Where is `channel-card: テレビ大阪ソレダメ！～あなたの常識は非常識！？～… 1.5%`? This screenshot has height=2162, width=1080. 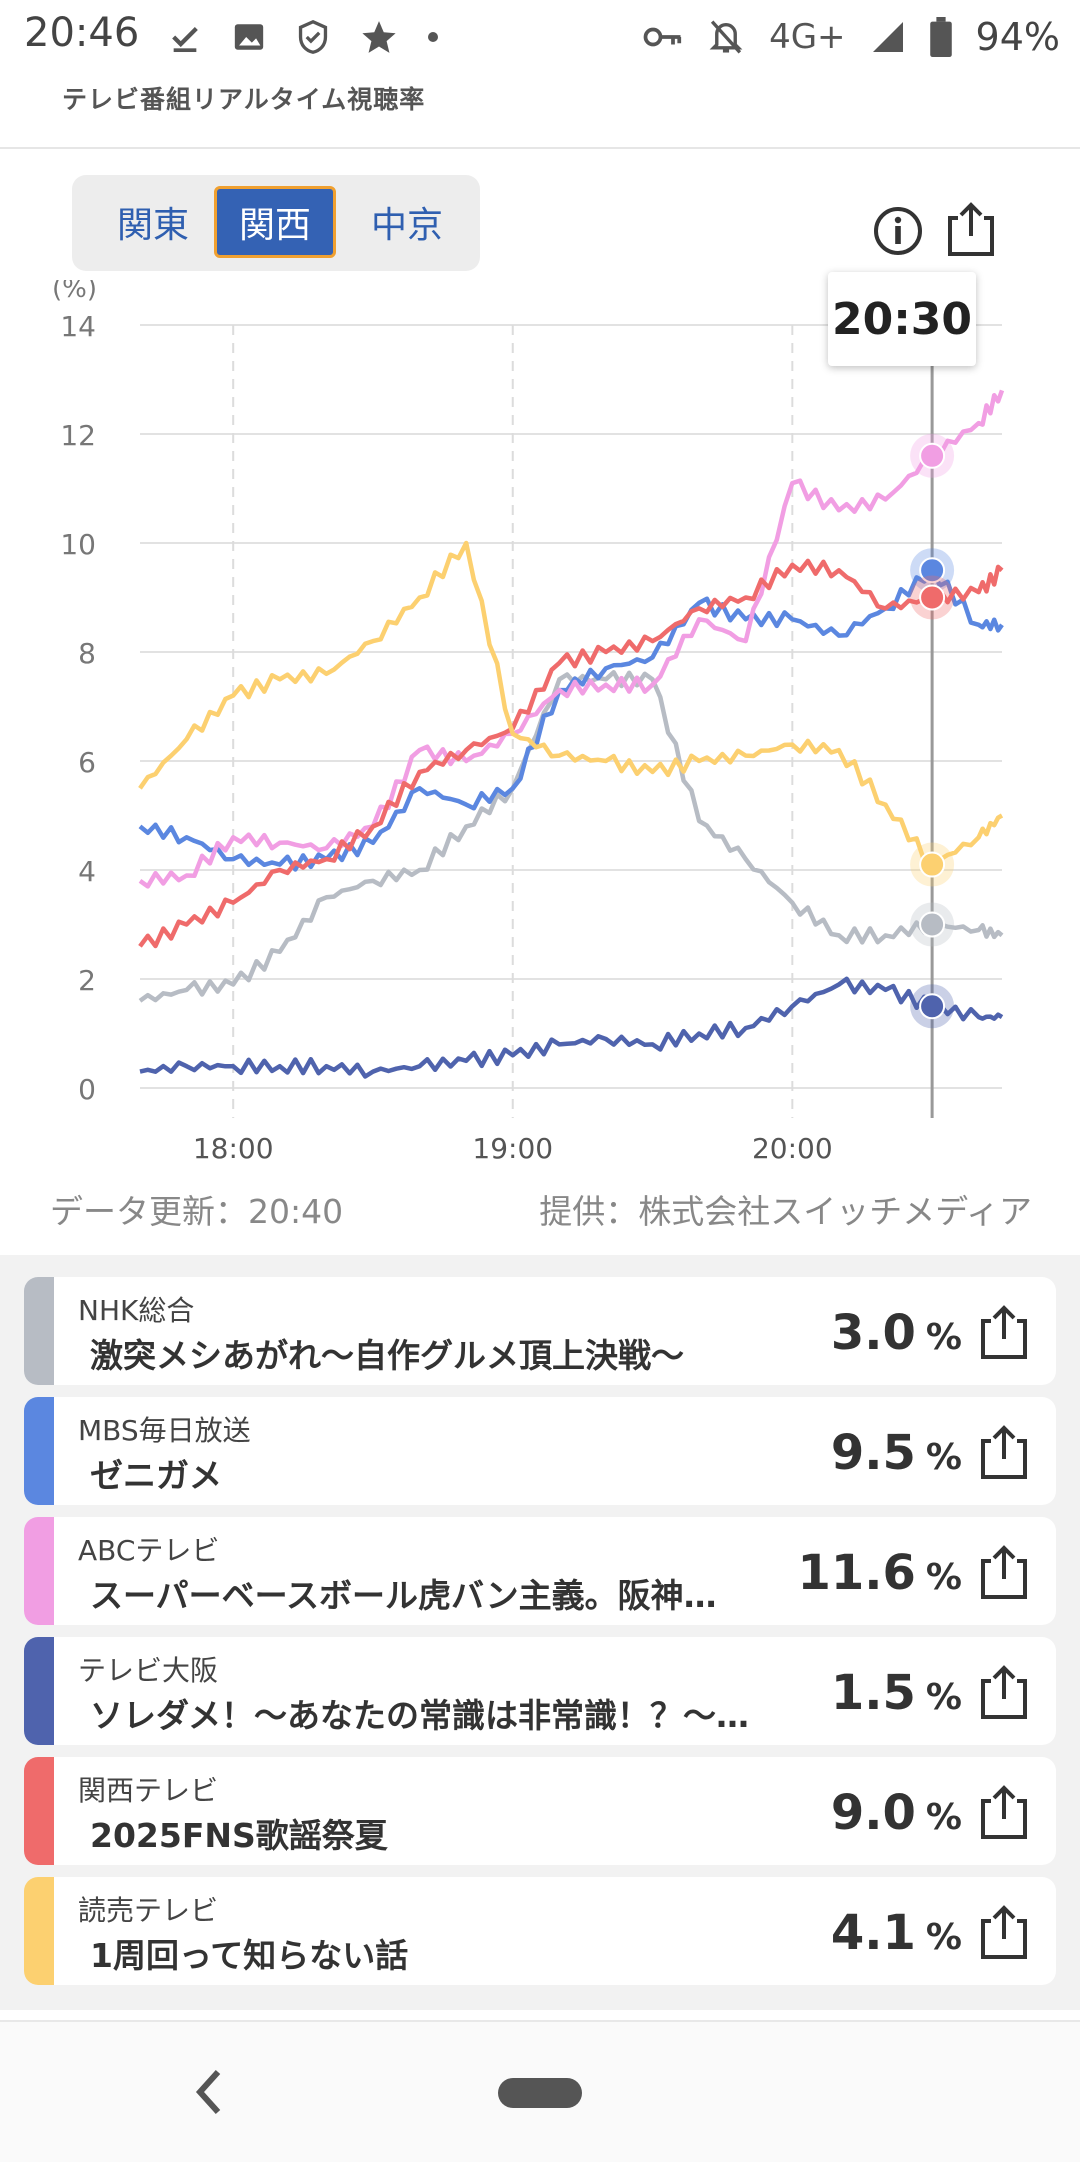
channel-card: テレビ大阪ソレダメ！～あなたの常識は非常識！？～… 1.5% is located at coordinates (540, 1691).